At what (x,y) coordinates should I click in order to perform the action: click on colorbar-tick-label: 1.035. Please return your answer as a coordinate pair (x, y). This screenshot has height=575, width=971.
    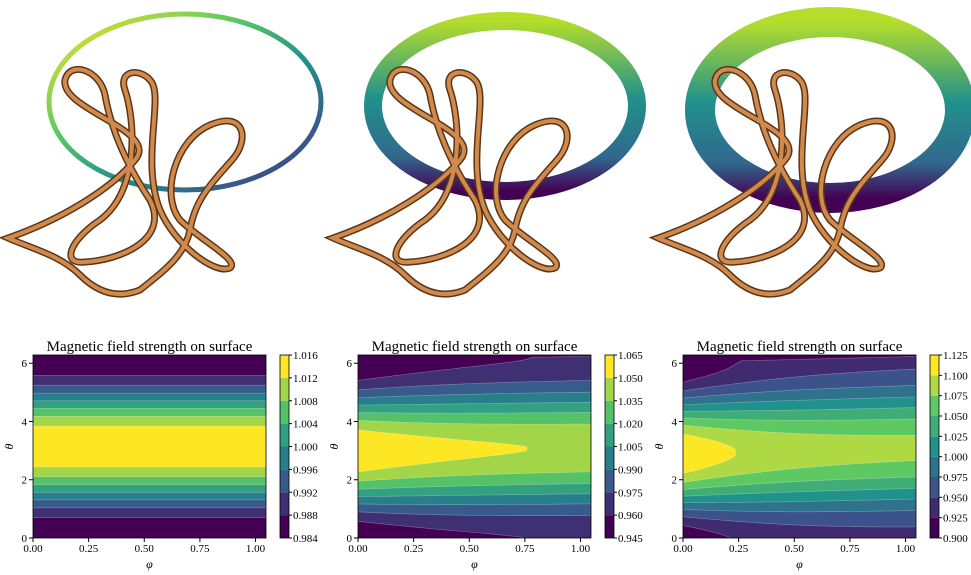
    Looking at the image, I should click on (630, 402).